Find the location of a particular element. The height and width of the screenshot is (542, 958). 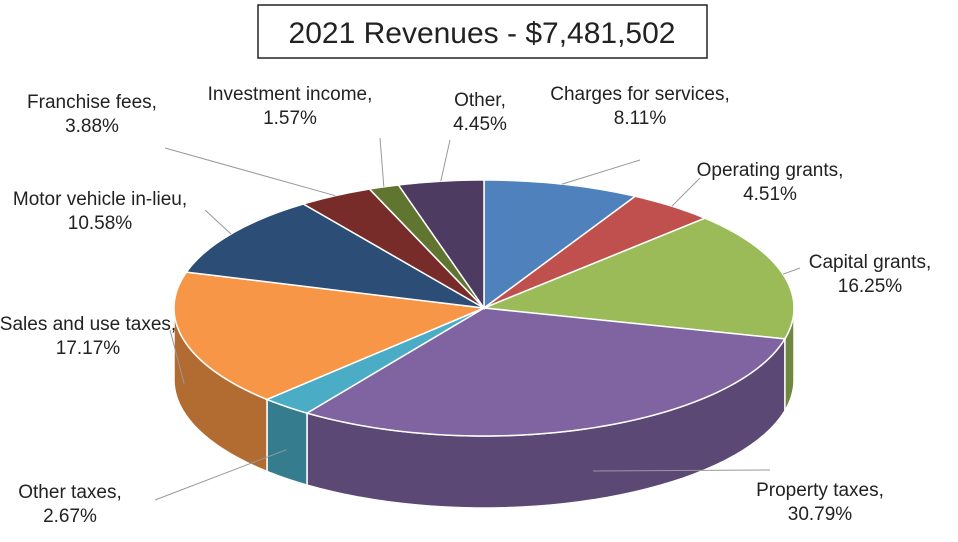

data-label: Franchise fees, 3.88% is located at coordinates (92, 114).